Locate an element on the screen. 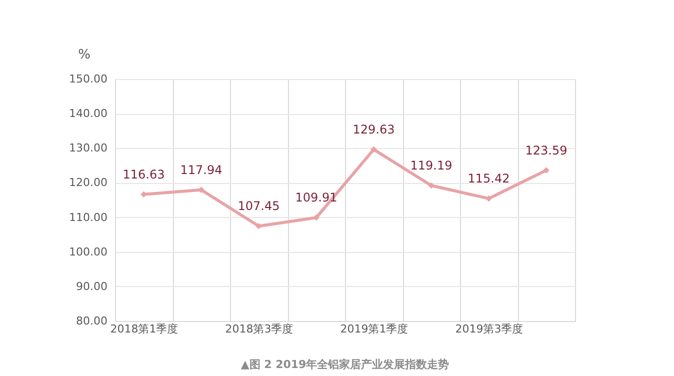  data-label: 116.63 is located at coordinates (143, 174).